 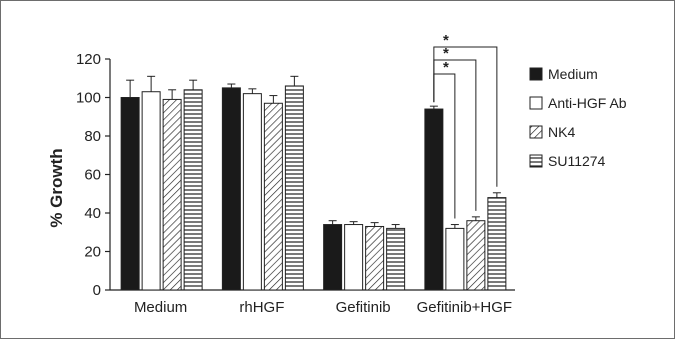 What do you see at coordinates (363, 307) in the screenshot?
I see `x-tick-label: Gefitinib` at bounding box center [363, 307].